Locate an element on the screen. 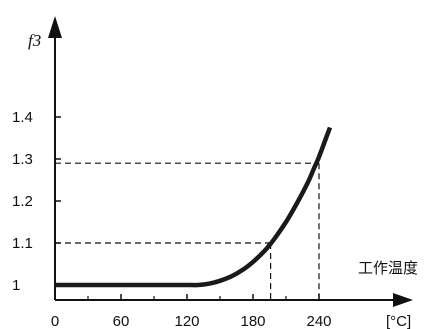 The image size is (433, 329). x-tick-label: 180 is located at coordinates (252, 321).